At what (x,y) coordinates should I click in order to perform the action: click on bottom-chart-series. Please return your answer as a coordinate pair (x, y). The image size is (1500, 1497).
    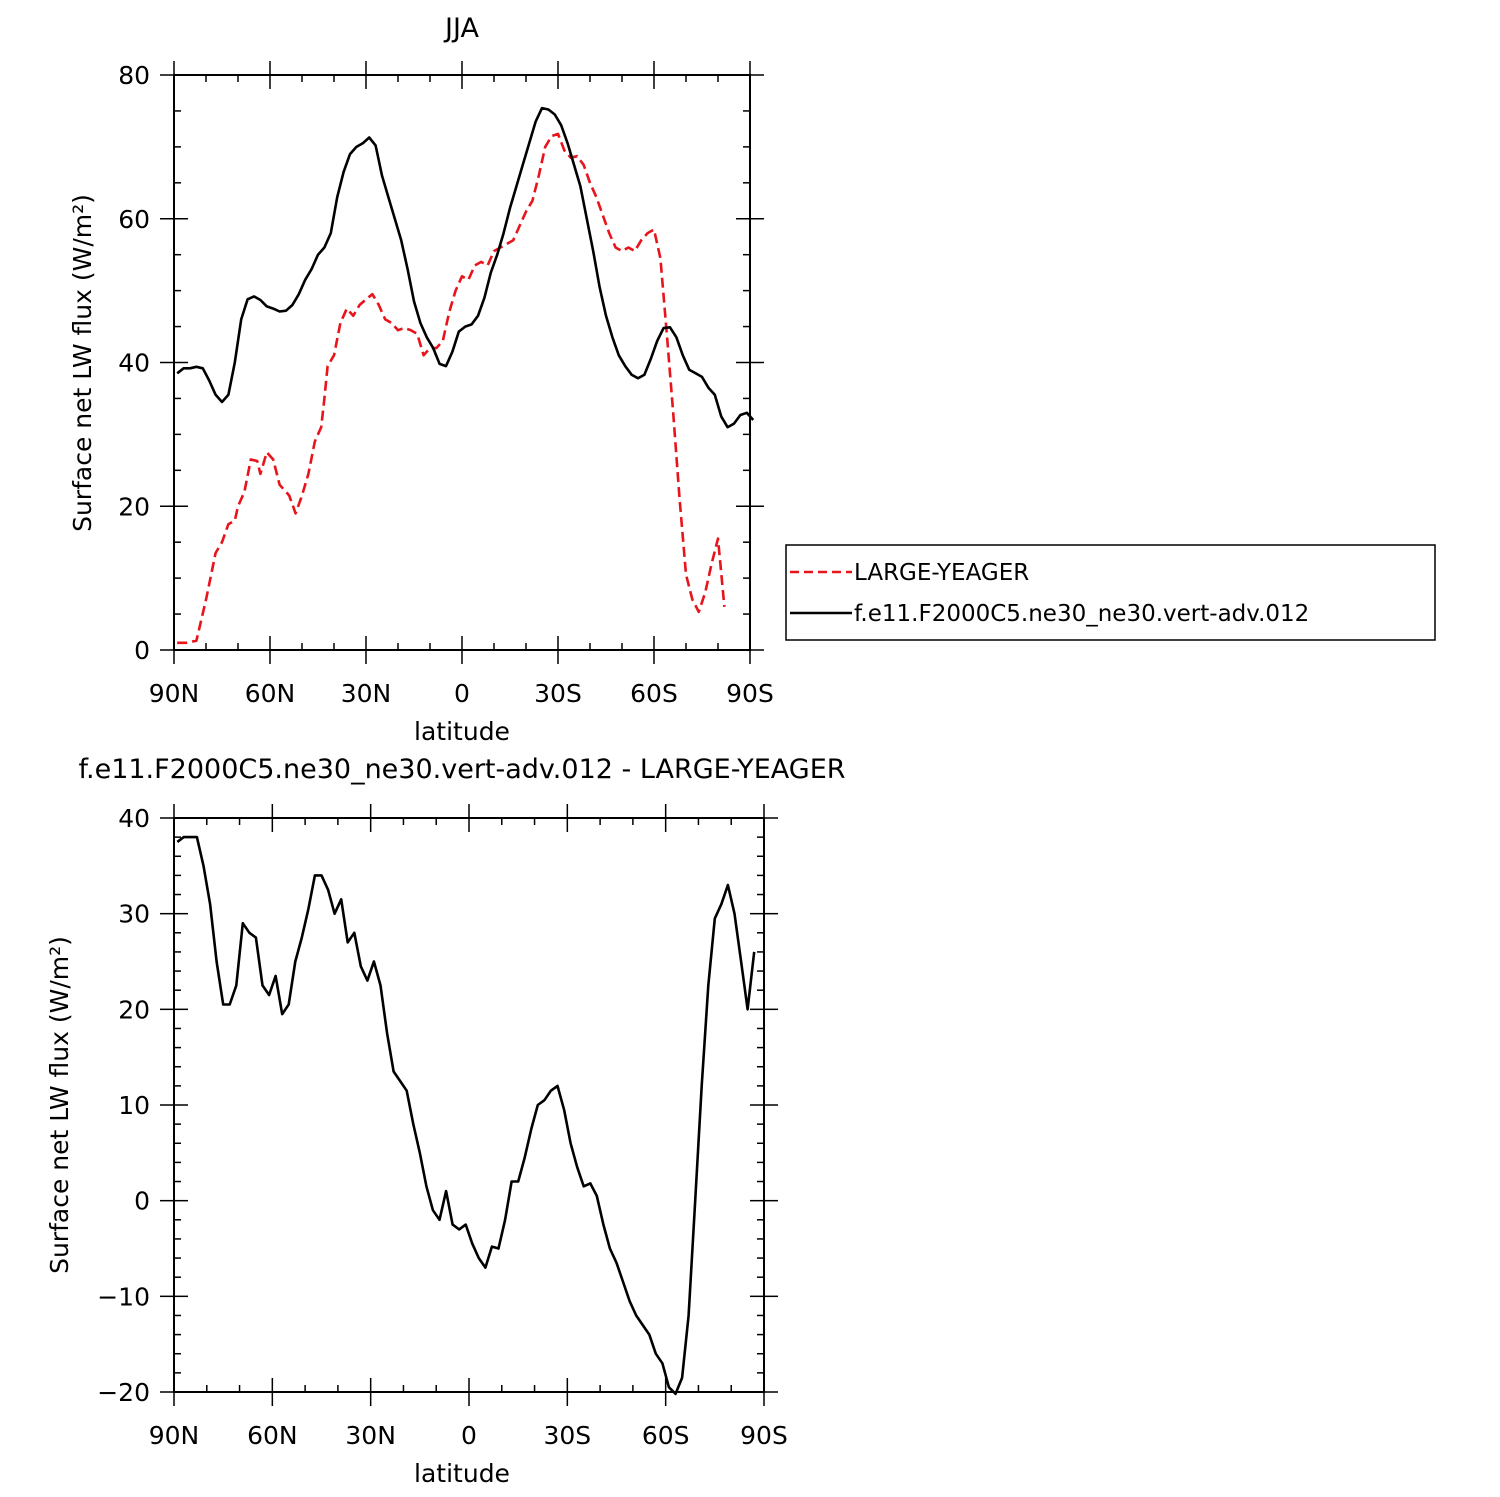
    Looking at the image, I should click on (466, 1115).